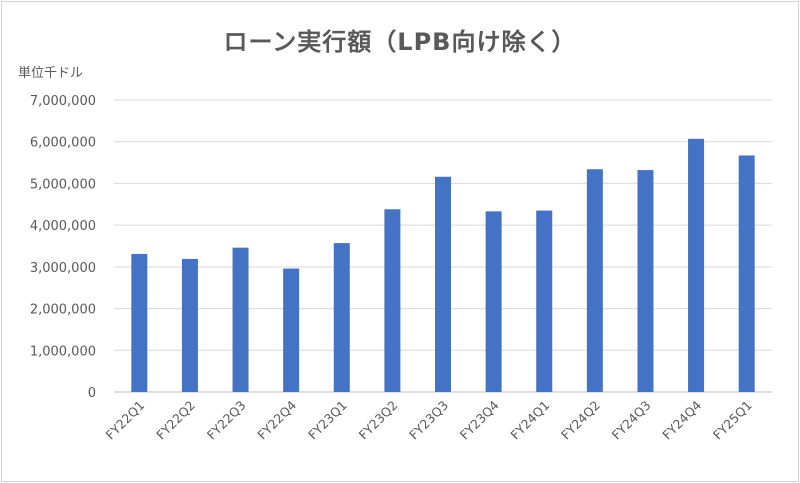 The height and width of the screenshot is (483, 800). Describe the element at coordinates (378, 420) in the screenshot. I see `x-tick-label: FY23Q2` at that location.